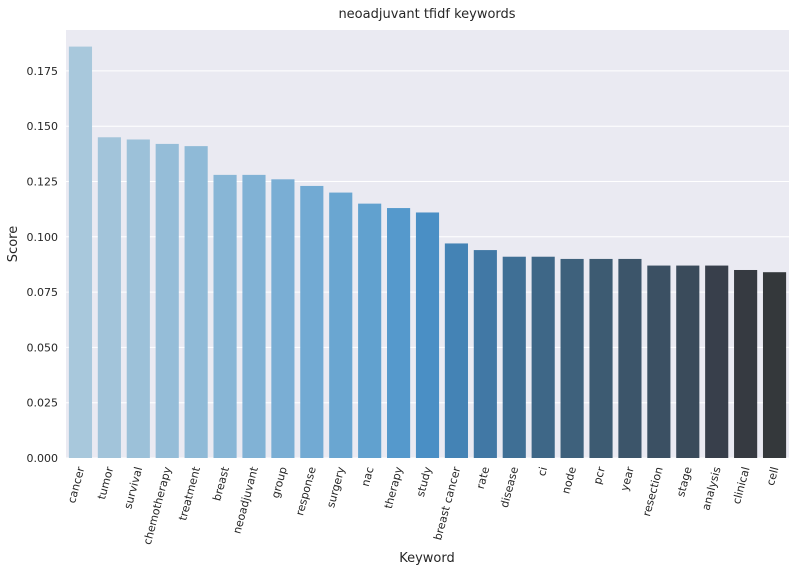 This screenshot has height=572, width=797. What do you see at coordinates (133, 487) in the screenshot?
I see `x-tick-label: survival` at bounding box center [133, 487].